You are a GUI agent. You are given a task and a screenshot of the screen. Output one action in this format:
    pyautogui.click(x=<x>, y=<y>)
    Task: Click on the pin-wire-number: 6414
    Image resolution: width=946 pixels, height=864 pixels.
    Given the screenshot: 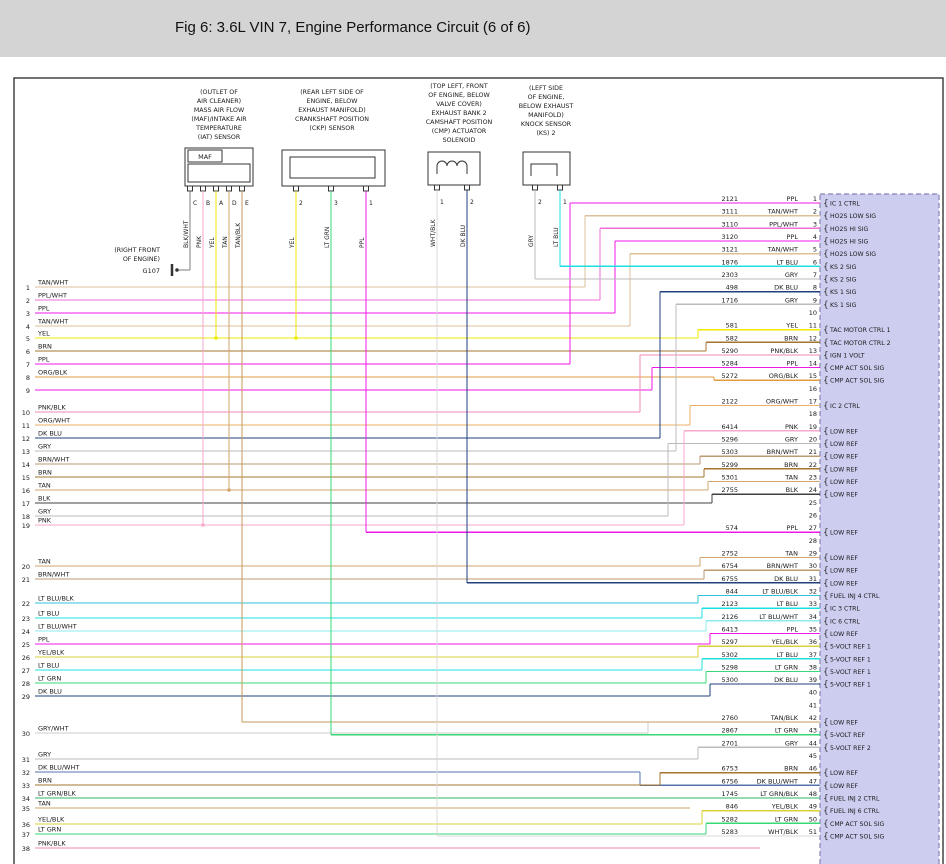 What is the action you would take?
    pyautogui.click(x=729, y=427)
    